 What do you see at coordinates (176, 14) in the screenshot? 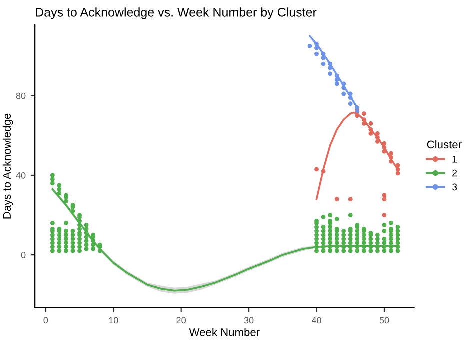
I see `chart-title: Days to Acknowledge vs. Week Number by Cluster` at bounding box center [176, 14].